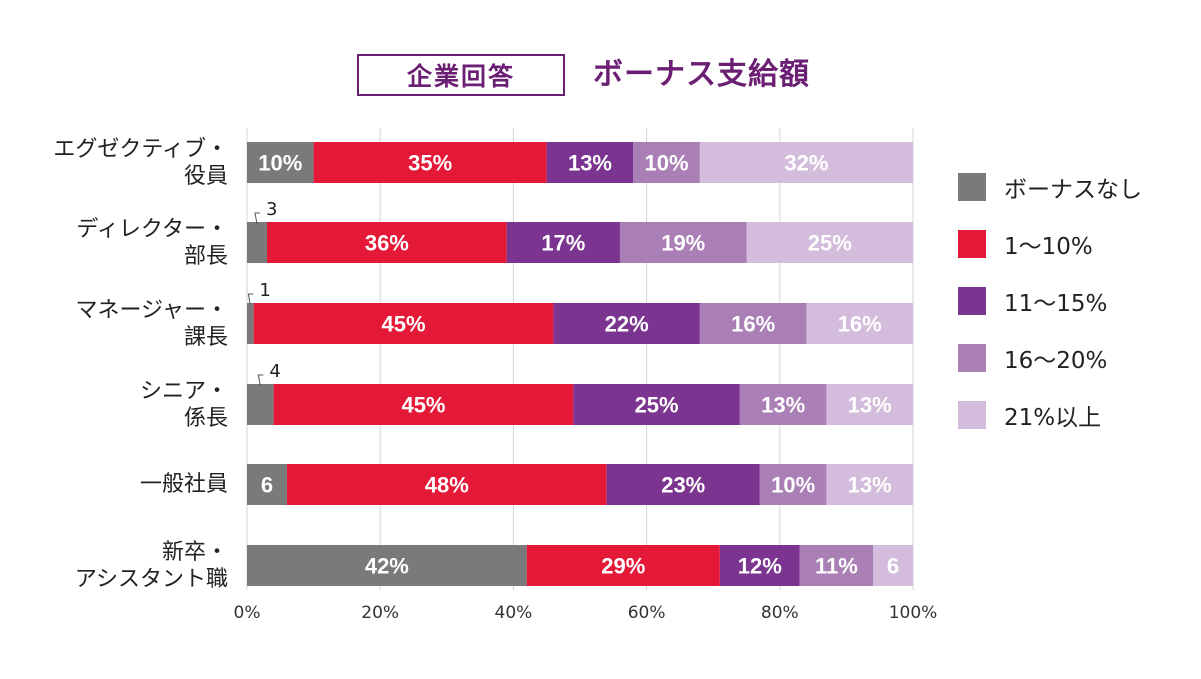 This screenshot has width=1201, height=679. I want to click on data-label: 23%, so click(683, 485).